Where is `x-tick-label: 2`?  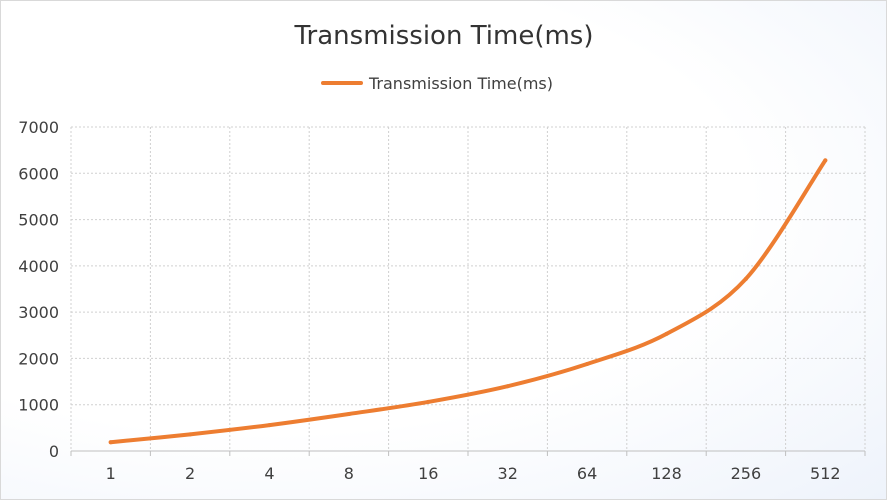 x-tick-label: 2 is located at coordinates (190, 473).